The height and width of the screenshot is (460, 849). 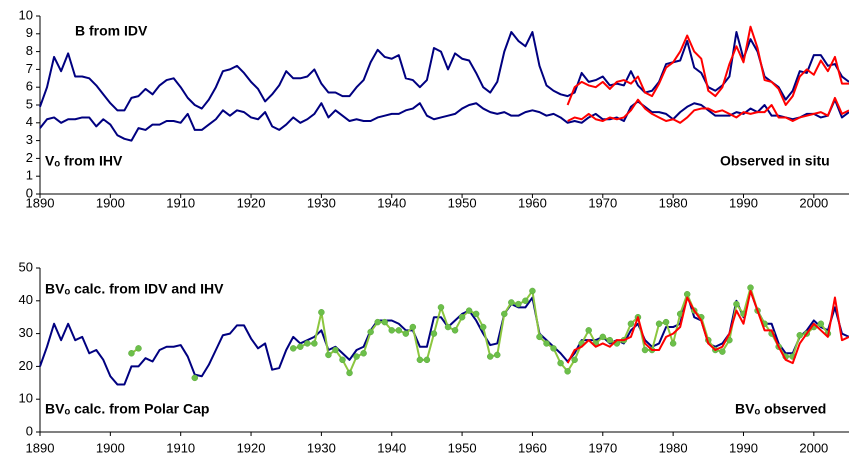 I want to click on y-tick-label: 30, so click(x=26, y=332).